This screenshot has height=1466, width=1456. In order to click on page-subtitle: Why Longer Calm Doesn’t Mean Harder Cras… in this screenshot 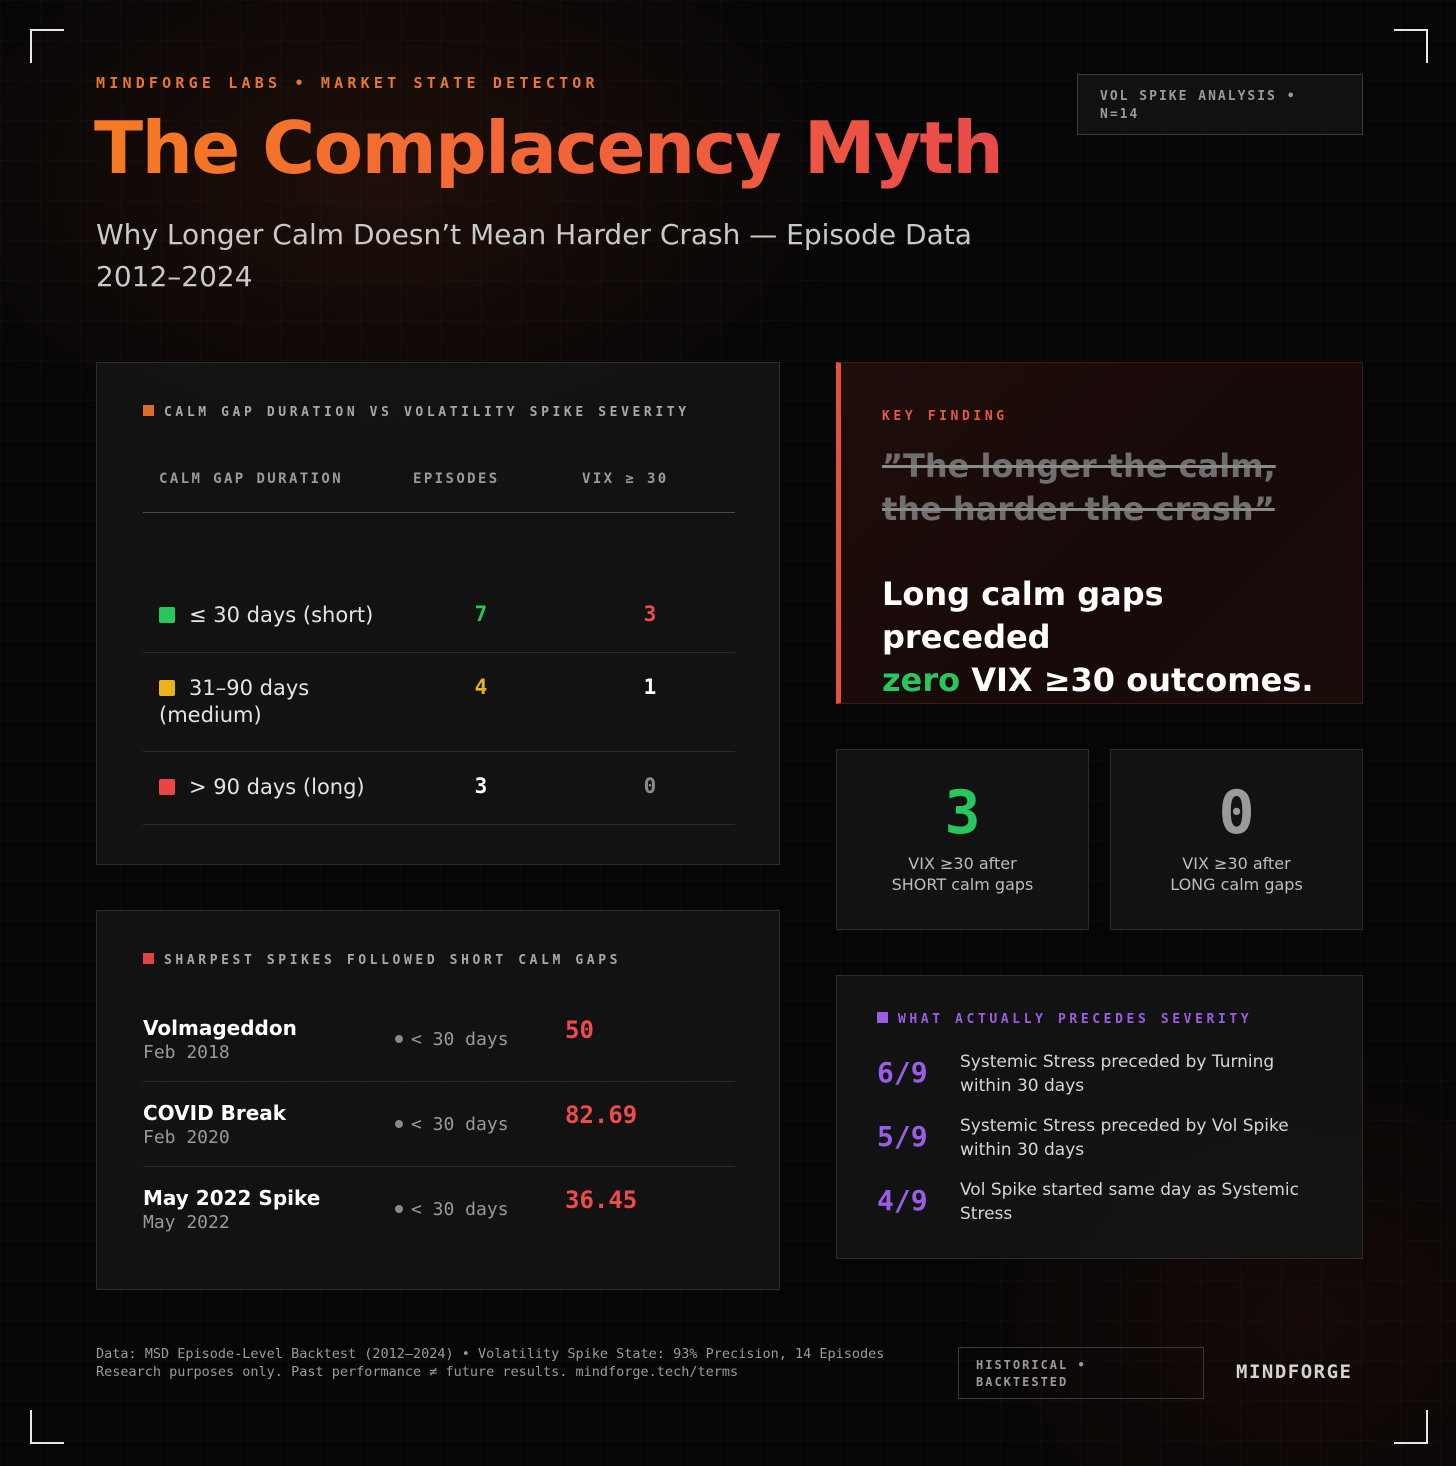, I will do `click(534, 255)`.